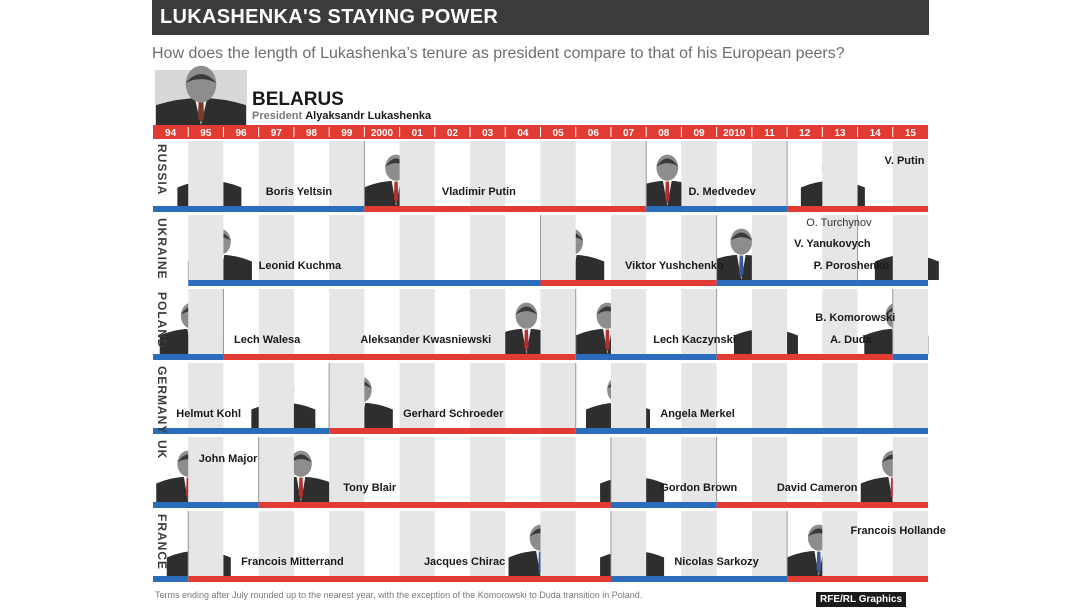  I want to click on leader-label: Jacques Chirac, so click(464, 562).